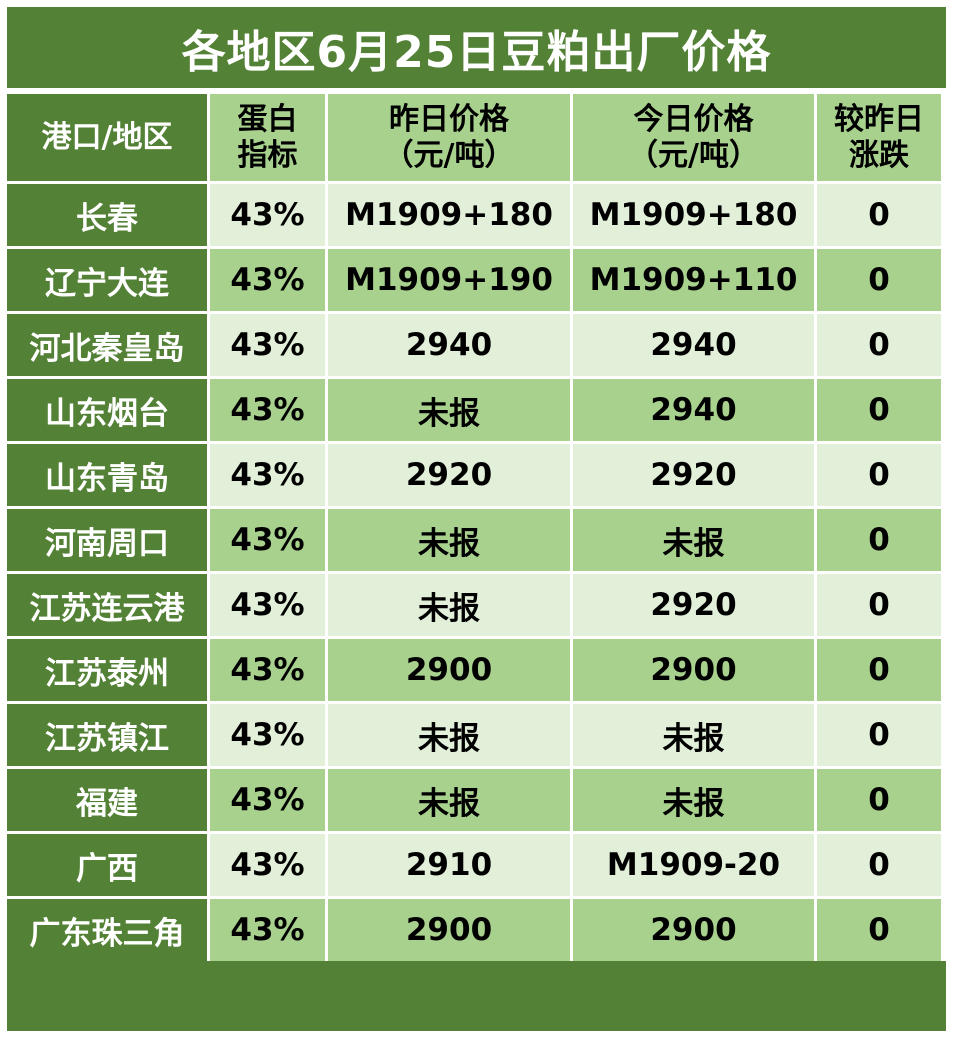 This screenshot has height=1042, width=956. Describe the element at coordinates (107, 670) in the screenshot. I see `region-cell: 江苏泰州` at that location.